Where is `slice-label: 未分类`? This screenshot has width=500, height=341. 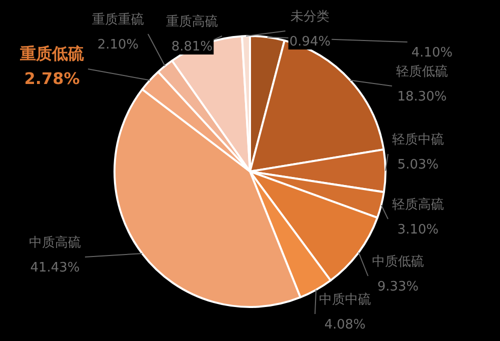 slice-label: 未分类 is located at coordinates (310, 16).